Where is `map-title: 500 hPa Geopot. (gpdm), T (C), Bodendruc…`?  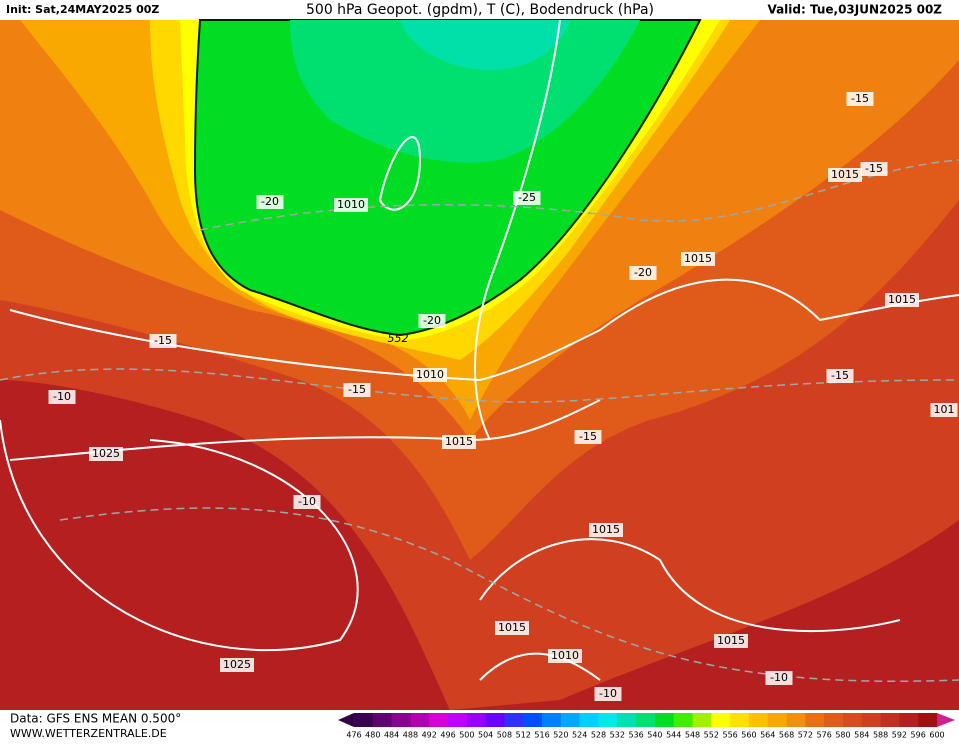 map-title: 500 hPa Geopot. (gpdm), T (C), Bodendruc… is located at coordinates (480, 10).